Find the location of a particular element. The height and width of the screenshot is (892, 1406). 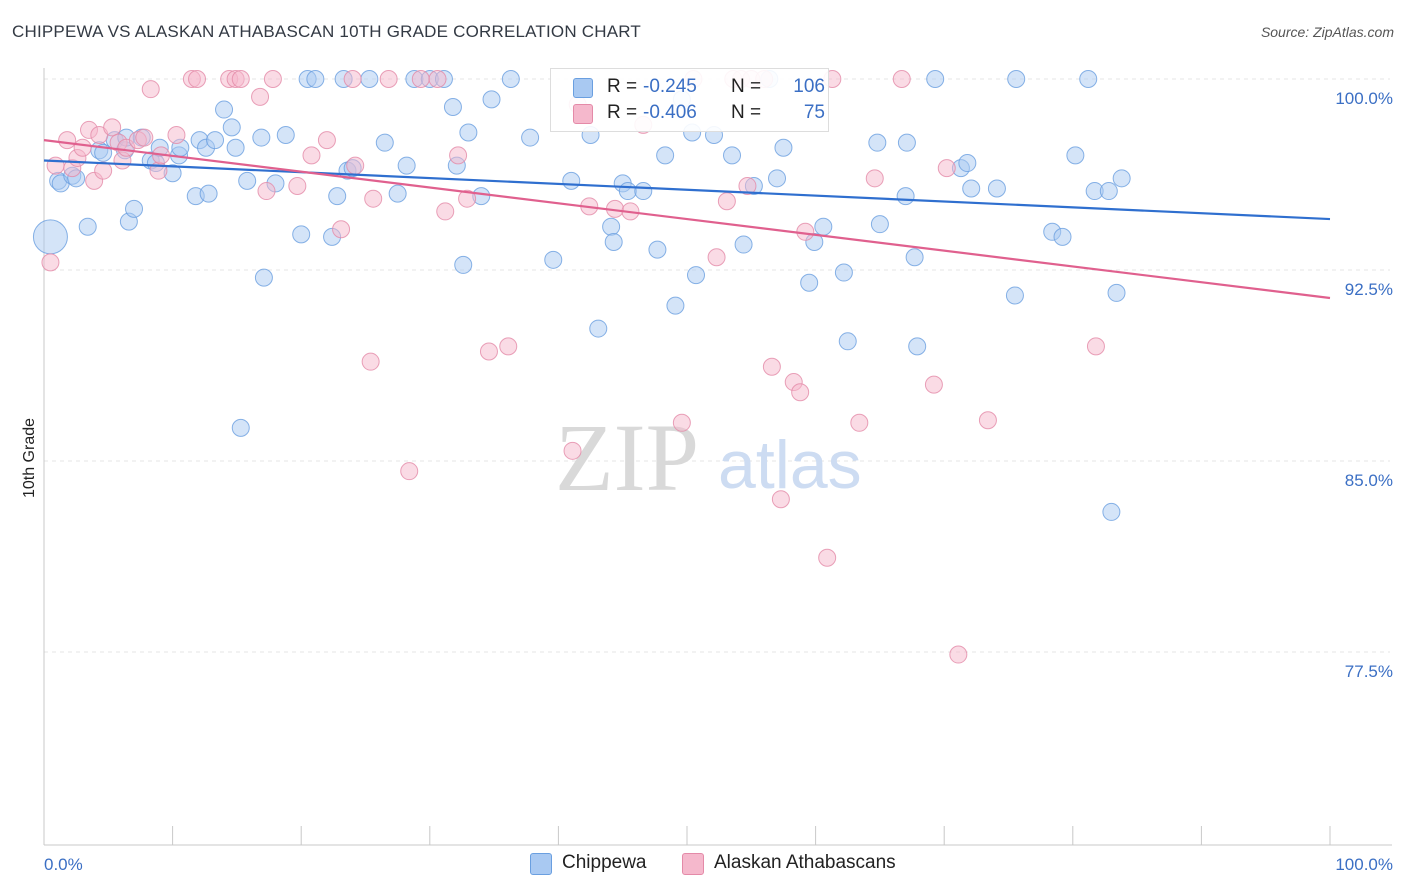

x-tick-label: 100.0% is located at coordinates (1364, 864).